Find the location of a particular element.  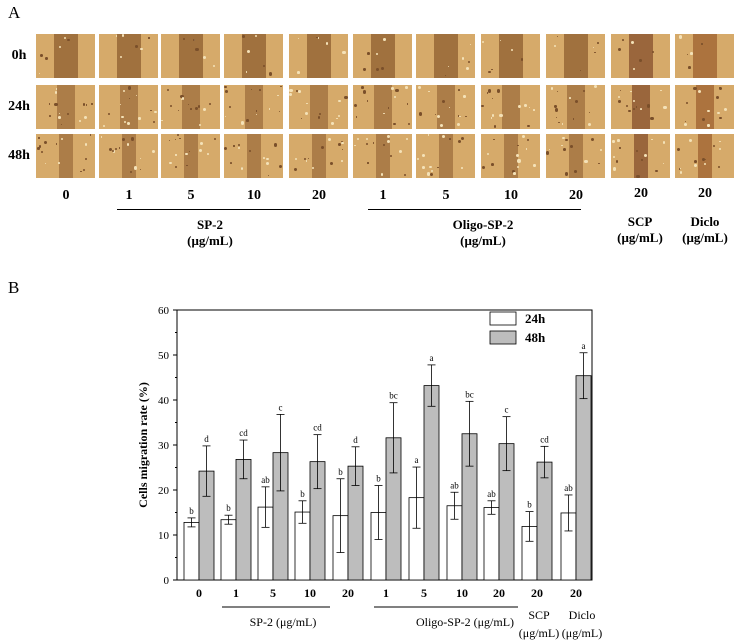

micrograph-48h-col2 is located at coordinates (128, 156).